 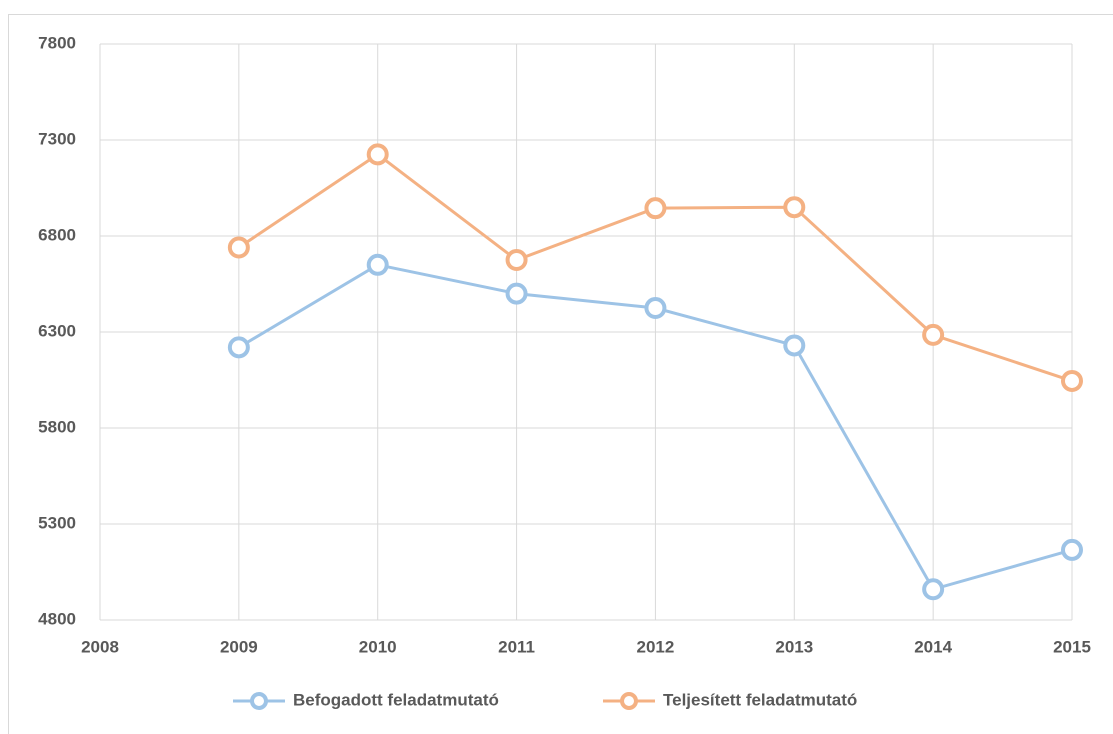 What do you see at coordinates (933, 646) in the screenshot?
I see `x-tick-label: 2014` at bounding box center [933, 646].